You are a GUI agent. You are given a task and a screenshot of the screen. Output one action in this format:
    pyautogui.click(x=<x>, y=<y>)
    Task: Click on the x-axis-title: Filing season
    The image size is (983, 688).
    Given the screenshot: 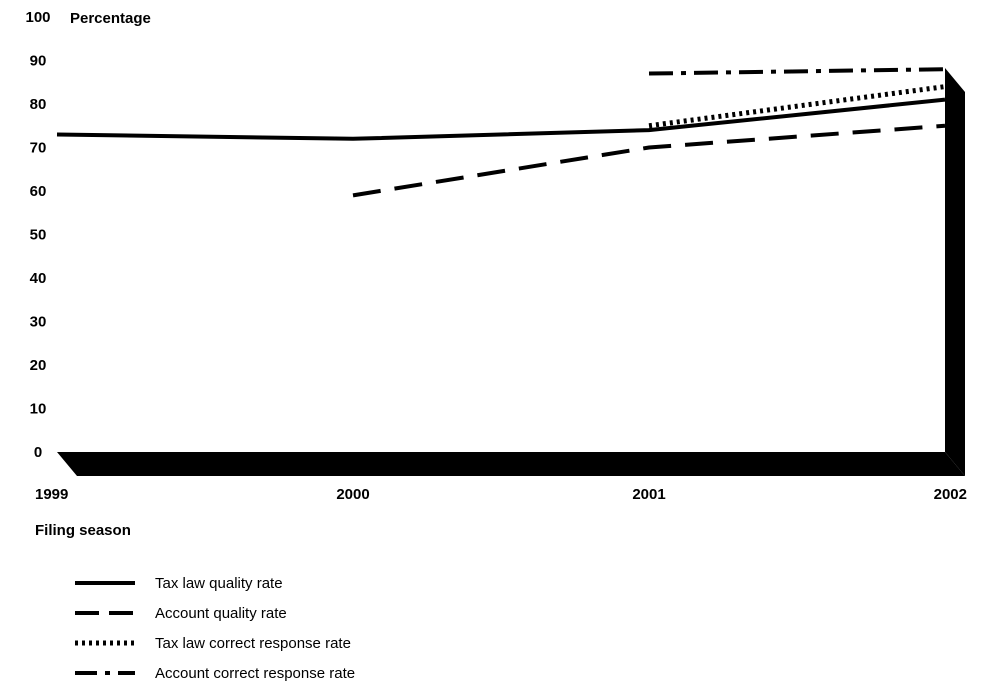 What is the action you would take?
    pyautogui.click(x=83, y=530)
    